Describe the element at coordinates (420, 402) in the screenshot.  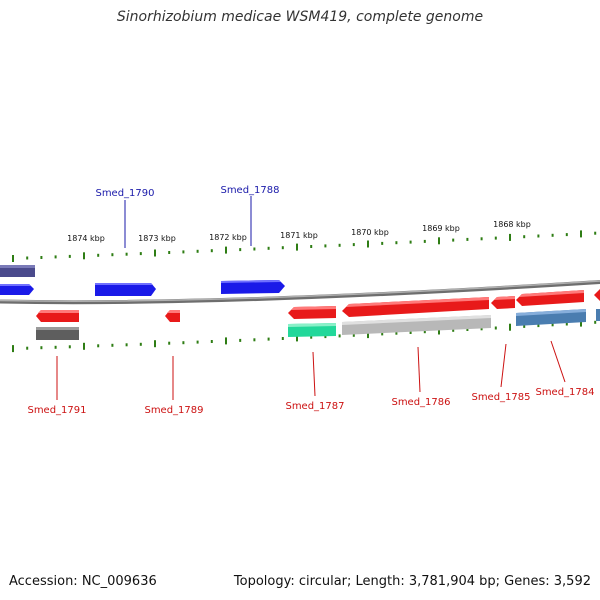
I see `gene-label-reverse: Smed_1786` at that location.